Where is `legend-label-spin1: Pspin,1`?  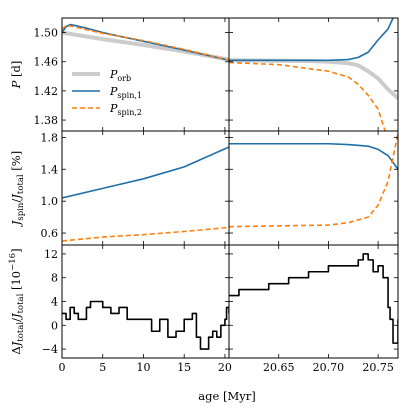
legend-label-spin1: Pspin,1 is located at coordinates (125, 92).